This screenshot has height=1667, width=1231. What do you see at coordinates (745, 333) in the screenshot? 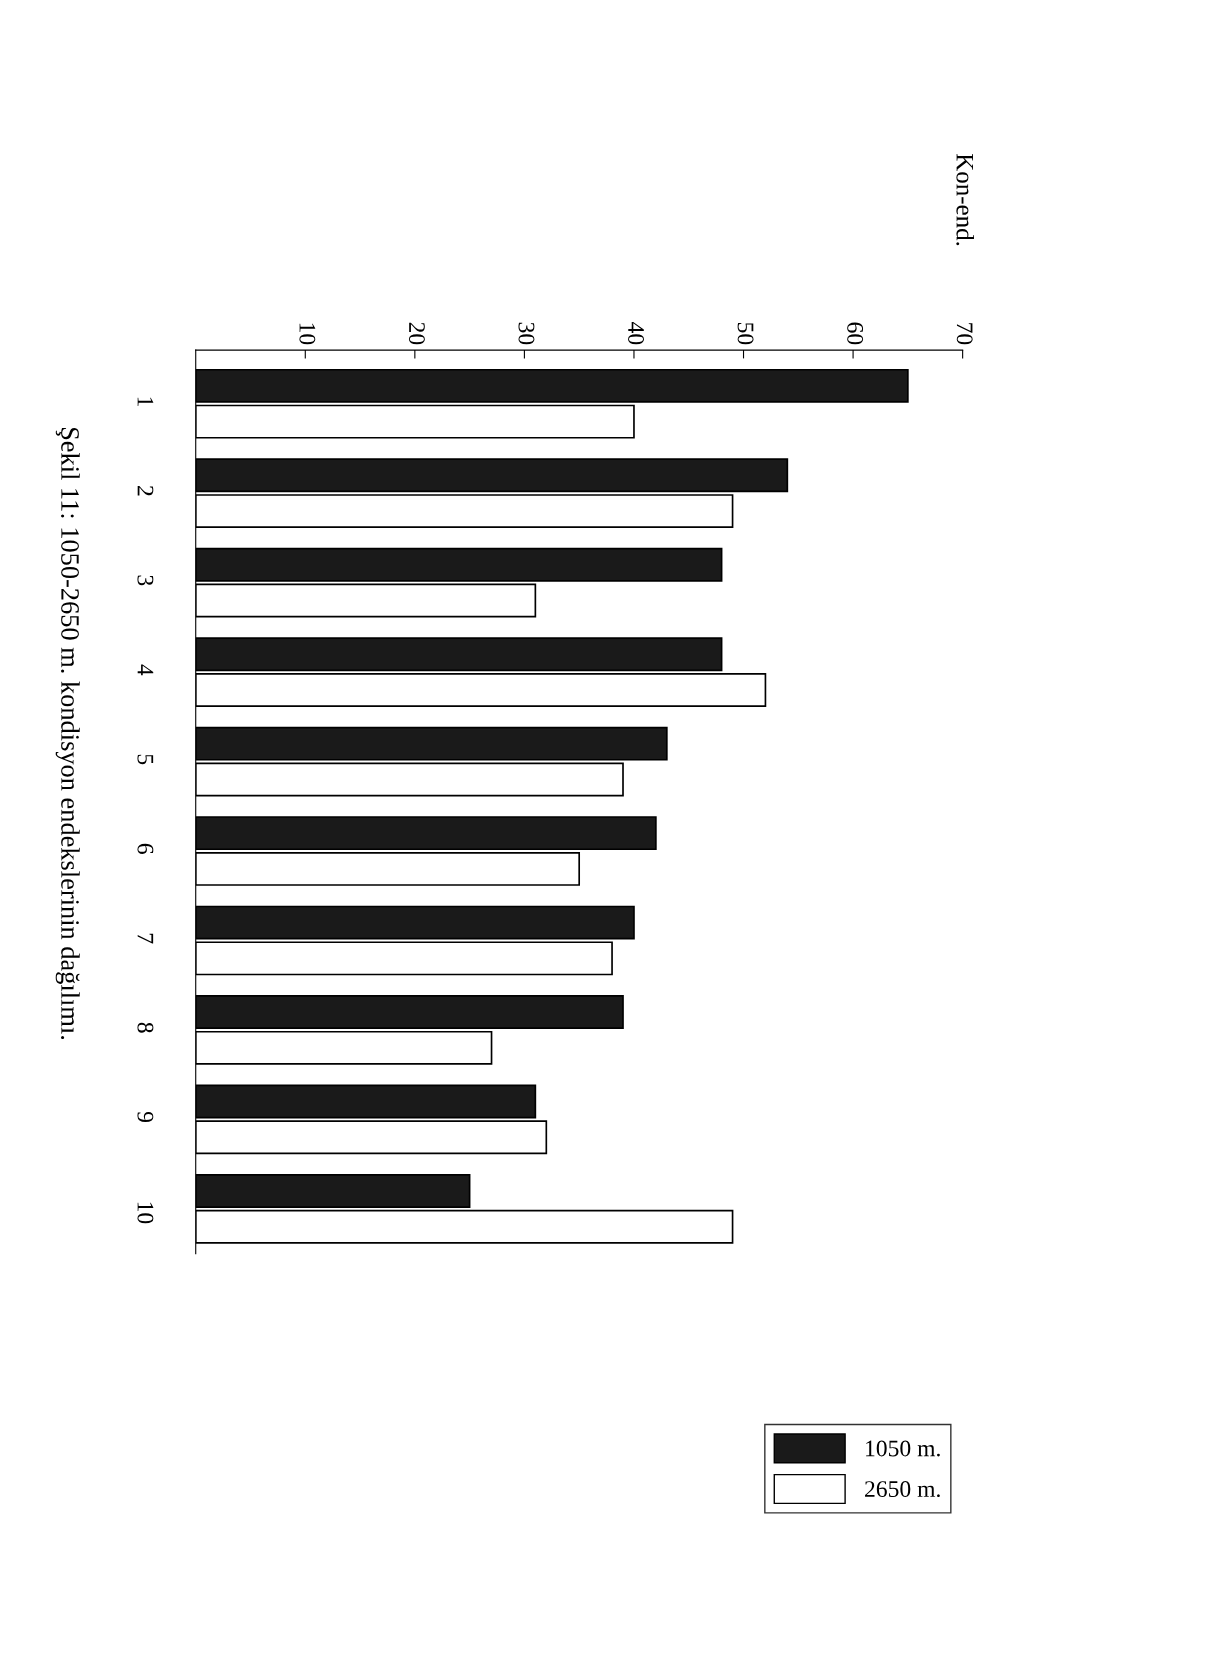
I see `x-tick-label: 50` at bounding box center [745, 333].